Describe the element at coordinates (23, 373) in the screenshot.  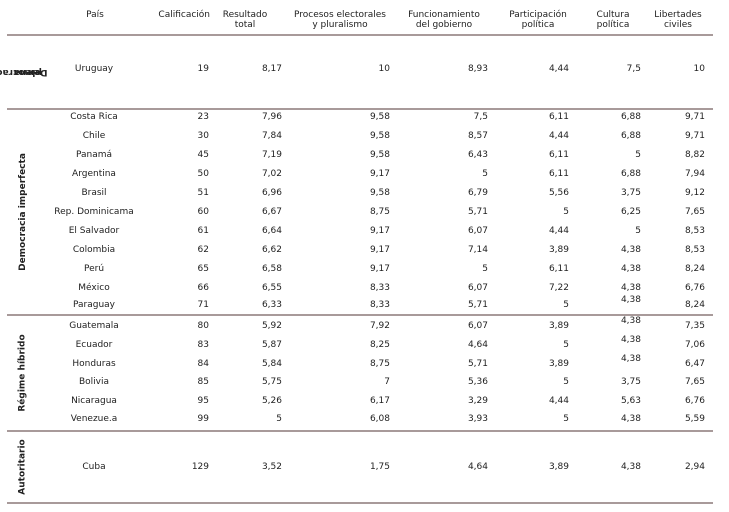
I see `group-regimen-hibrido: Régime híbrido` at that location.